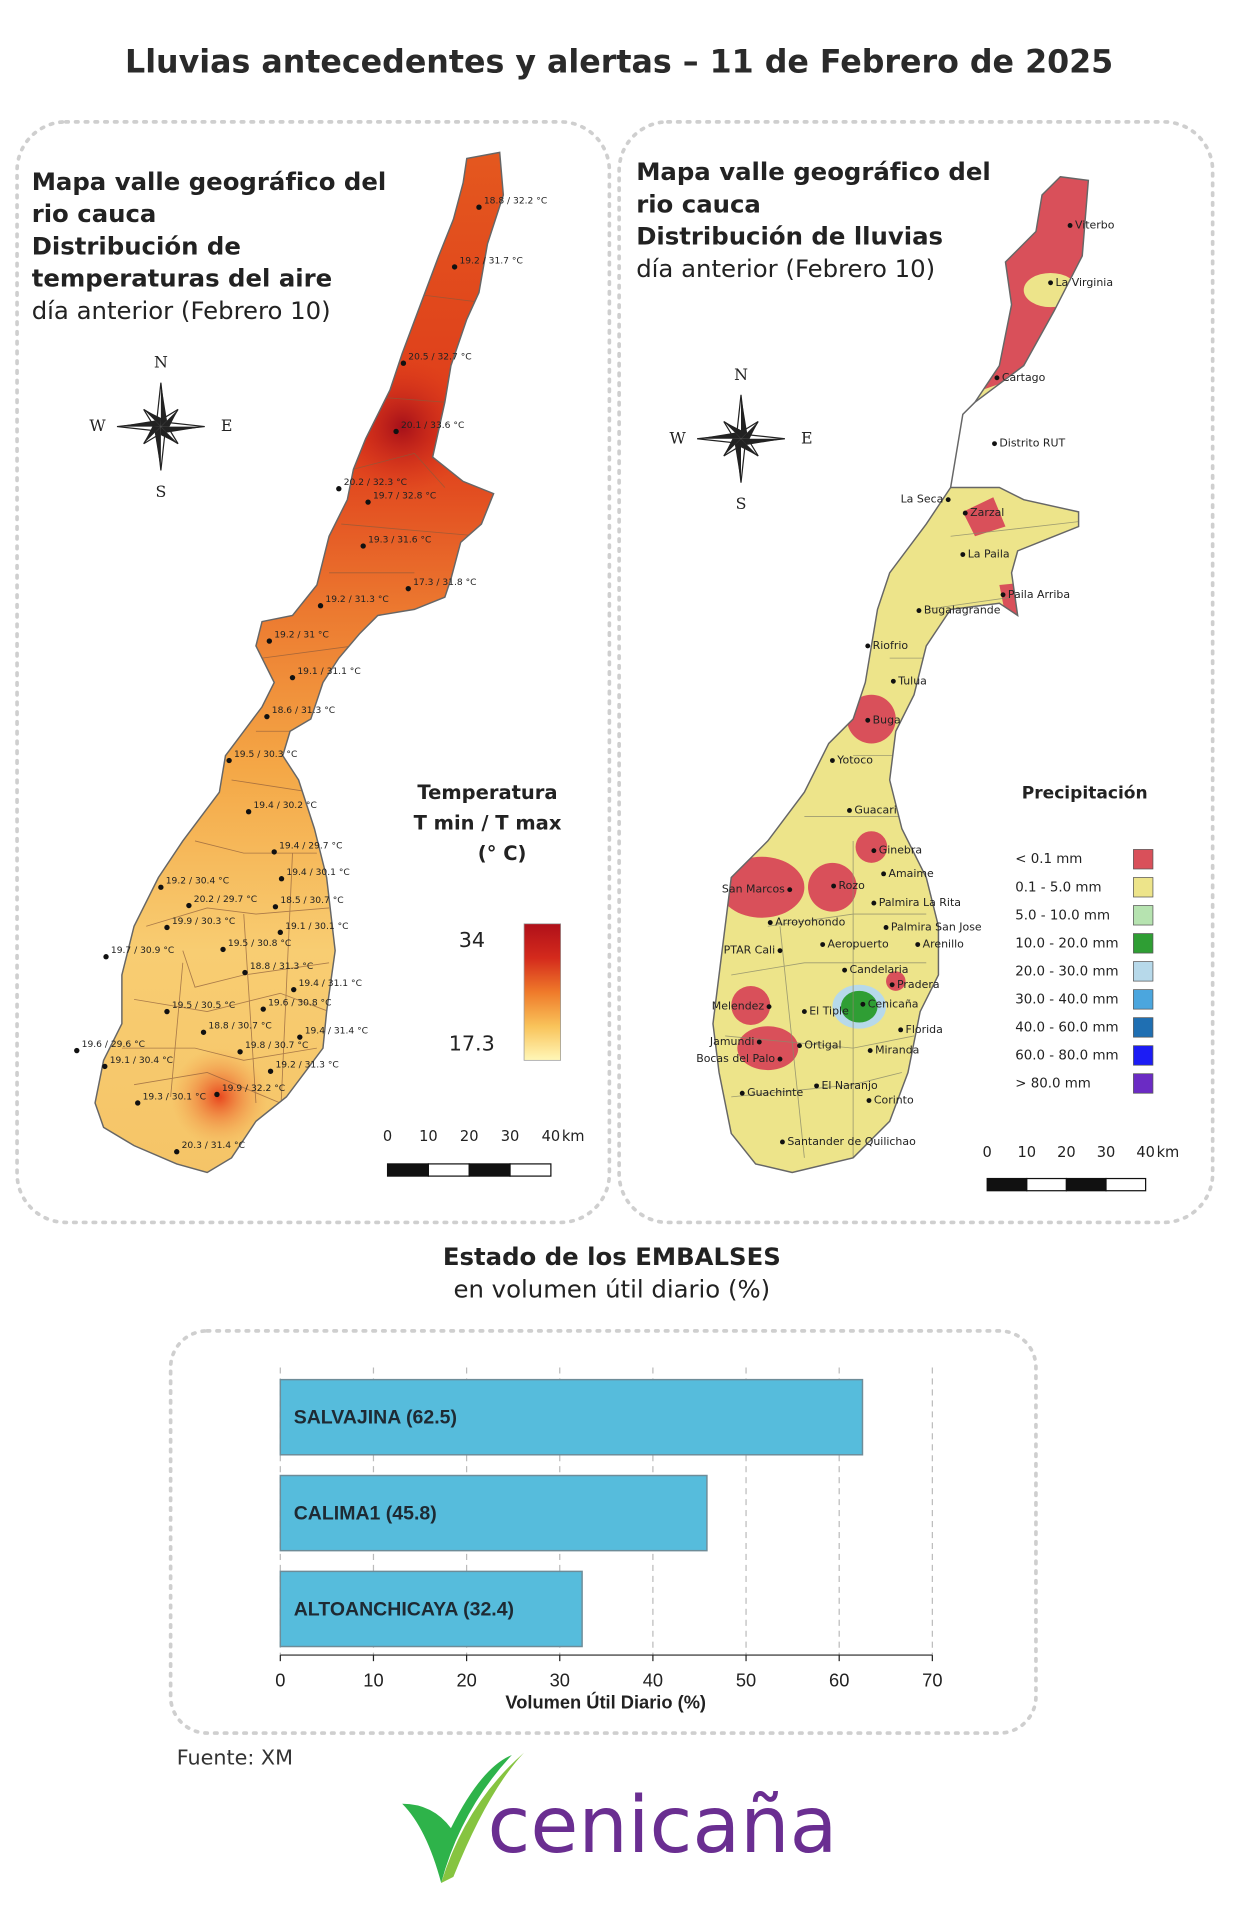 Image resolution: width=1248 pixels, height=1920 pixels. I want to click on map-title: Mapa valle geográfico del, so click(209, 181).